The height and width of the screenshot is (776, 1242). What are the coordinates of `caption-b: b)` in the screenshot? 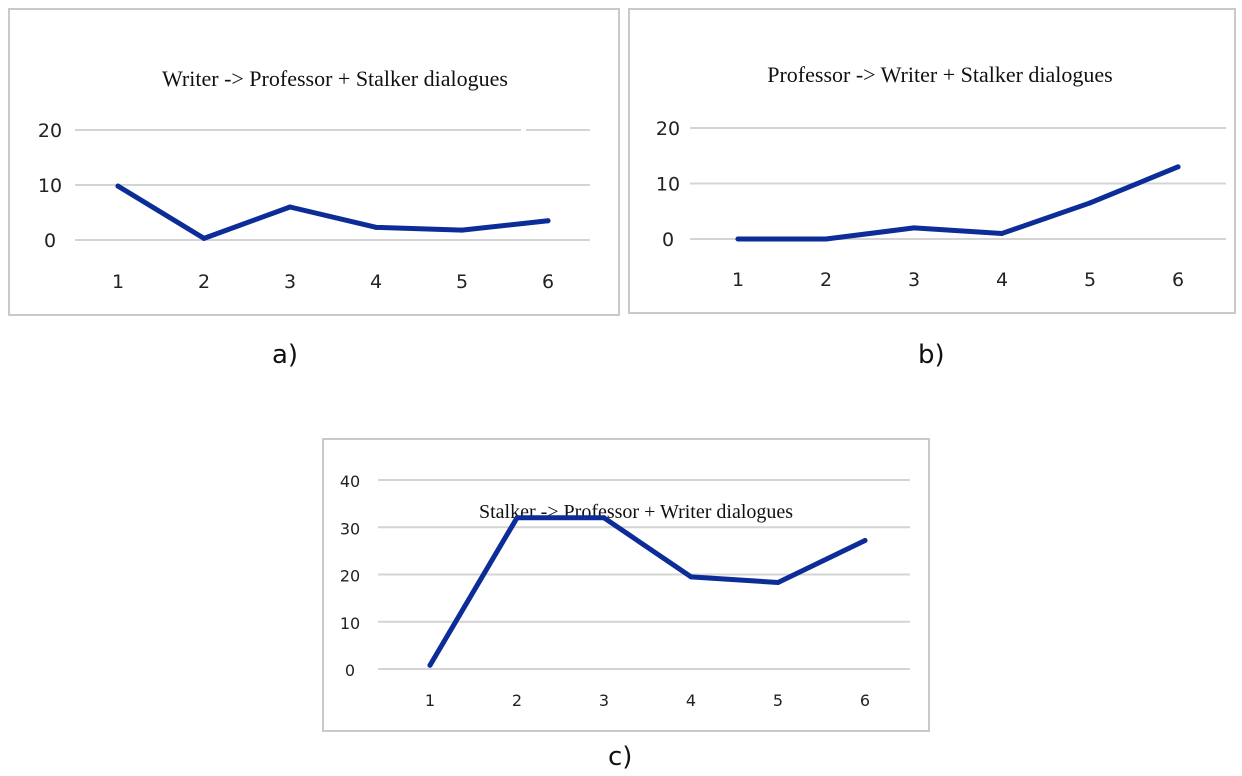 It's located at (931, 355).